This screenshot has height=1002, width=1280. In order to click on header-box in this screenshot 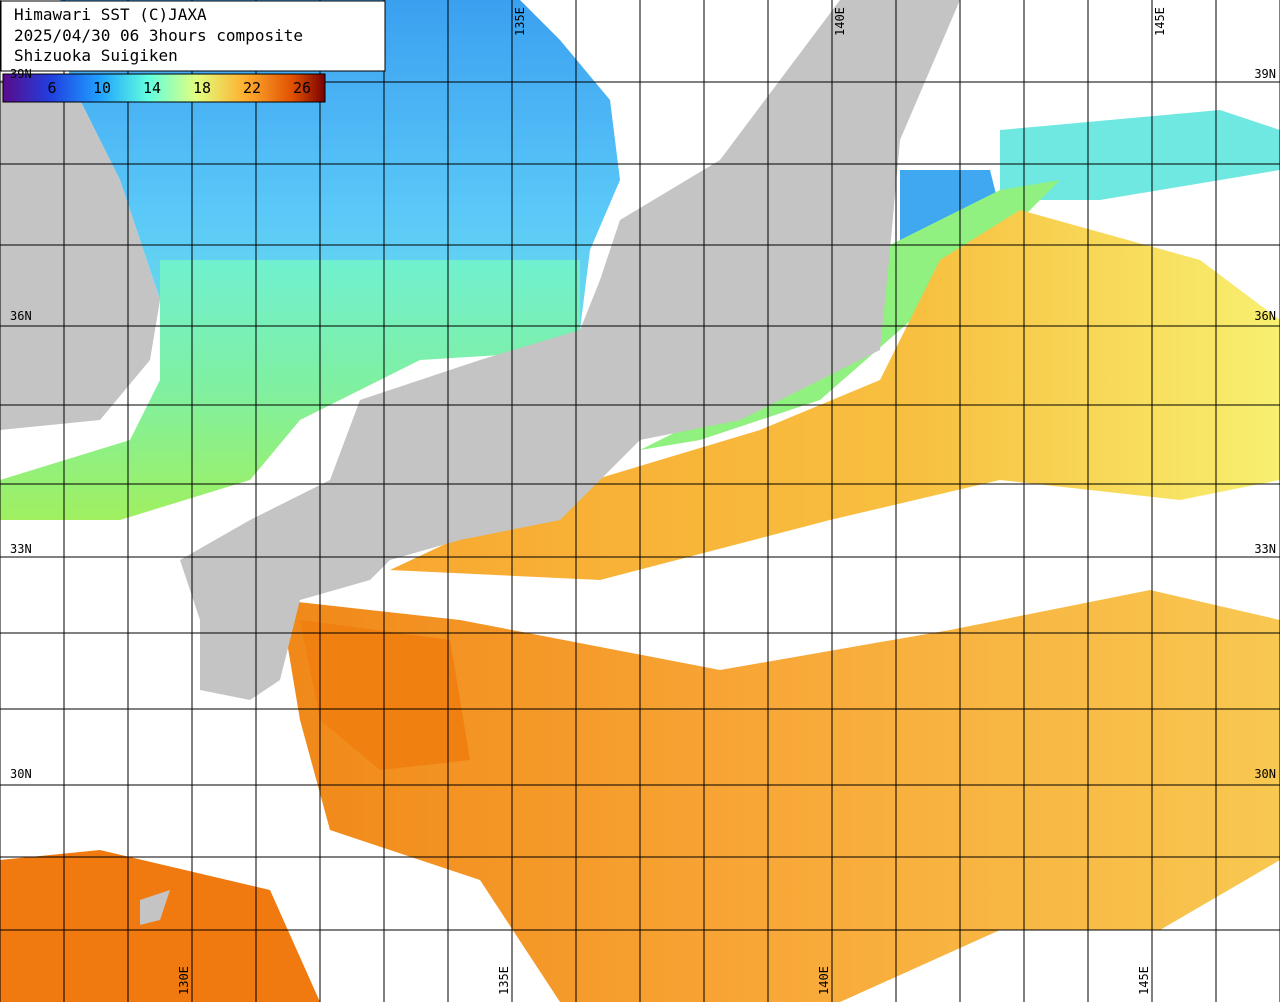, I will do `click(193, 36)`.